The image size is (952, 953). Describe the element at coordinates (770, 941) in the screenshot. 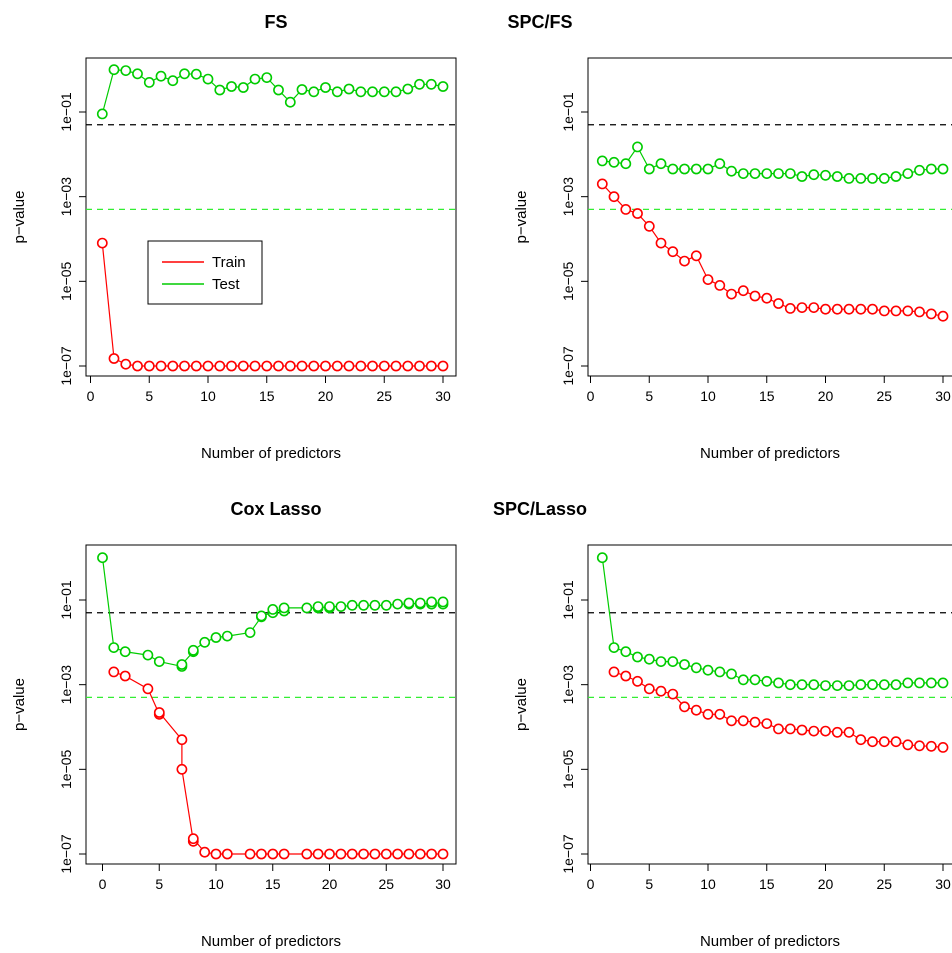

I see `x-axis-label: Number of predictors` at that location.